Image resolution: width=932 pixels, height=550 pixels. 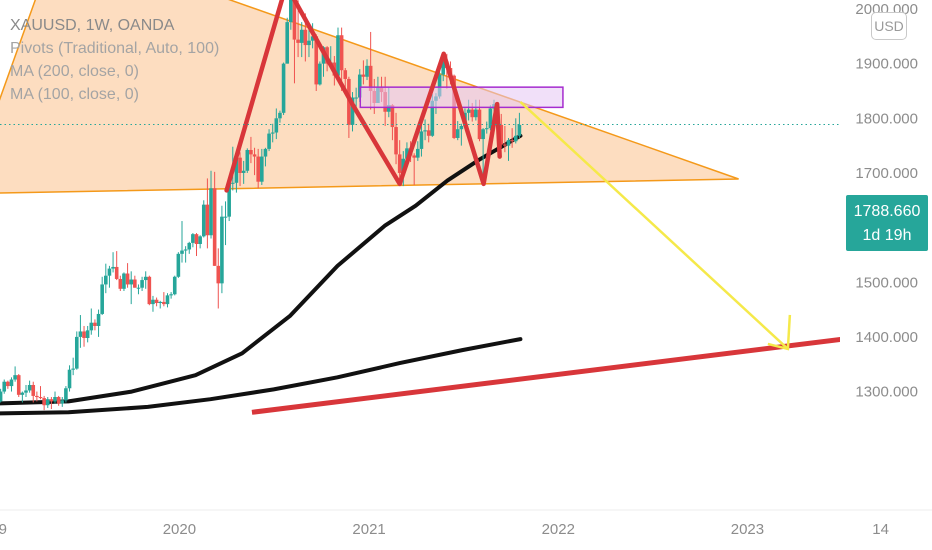 What do you see at coordinates (887, 223) in the screenshot?
I see `last-price-tag: 1788.660 1d 19h` at bounding box center [887, 223].